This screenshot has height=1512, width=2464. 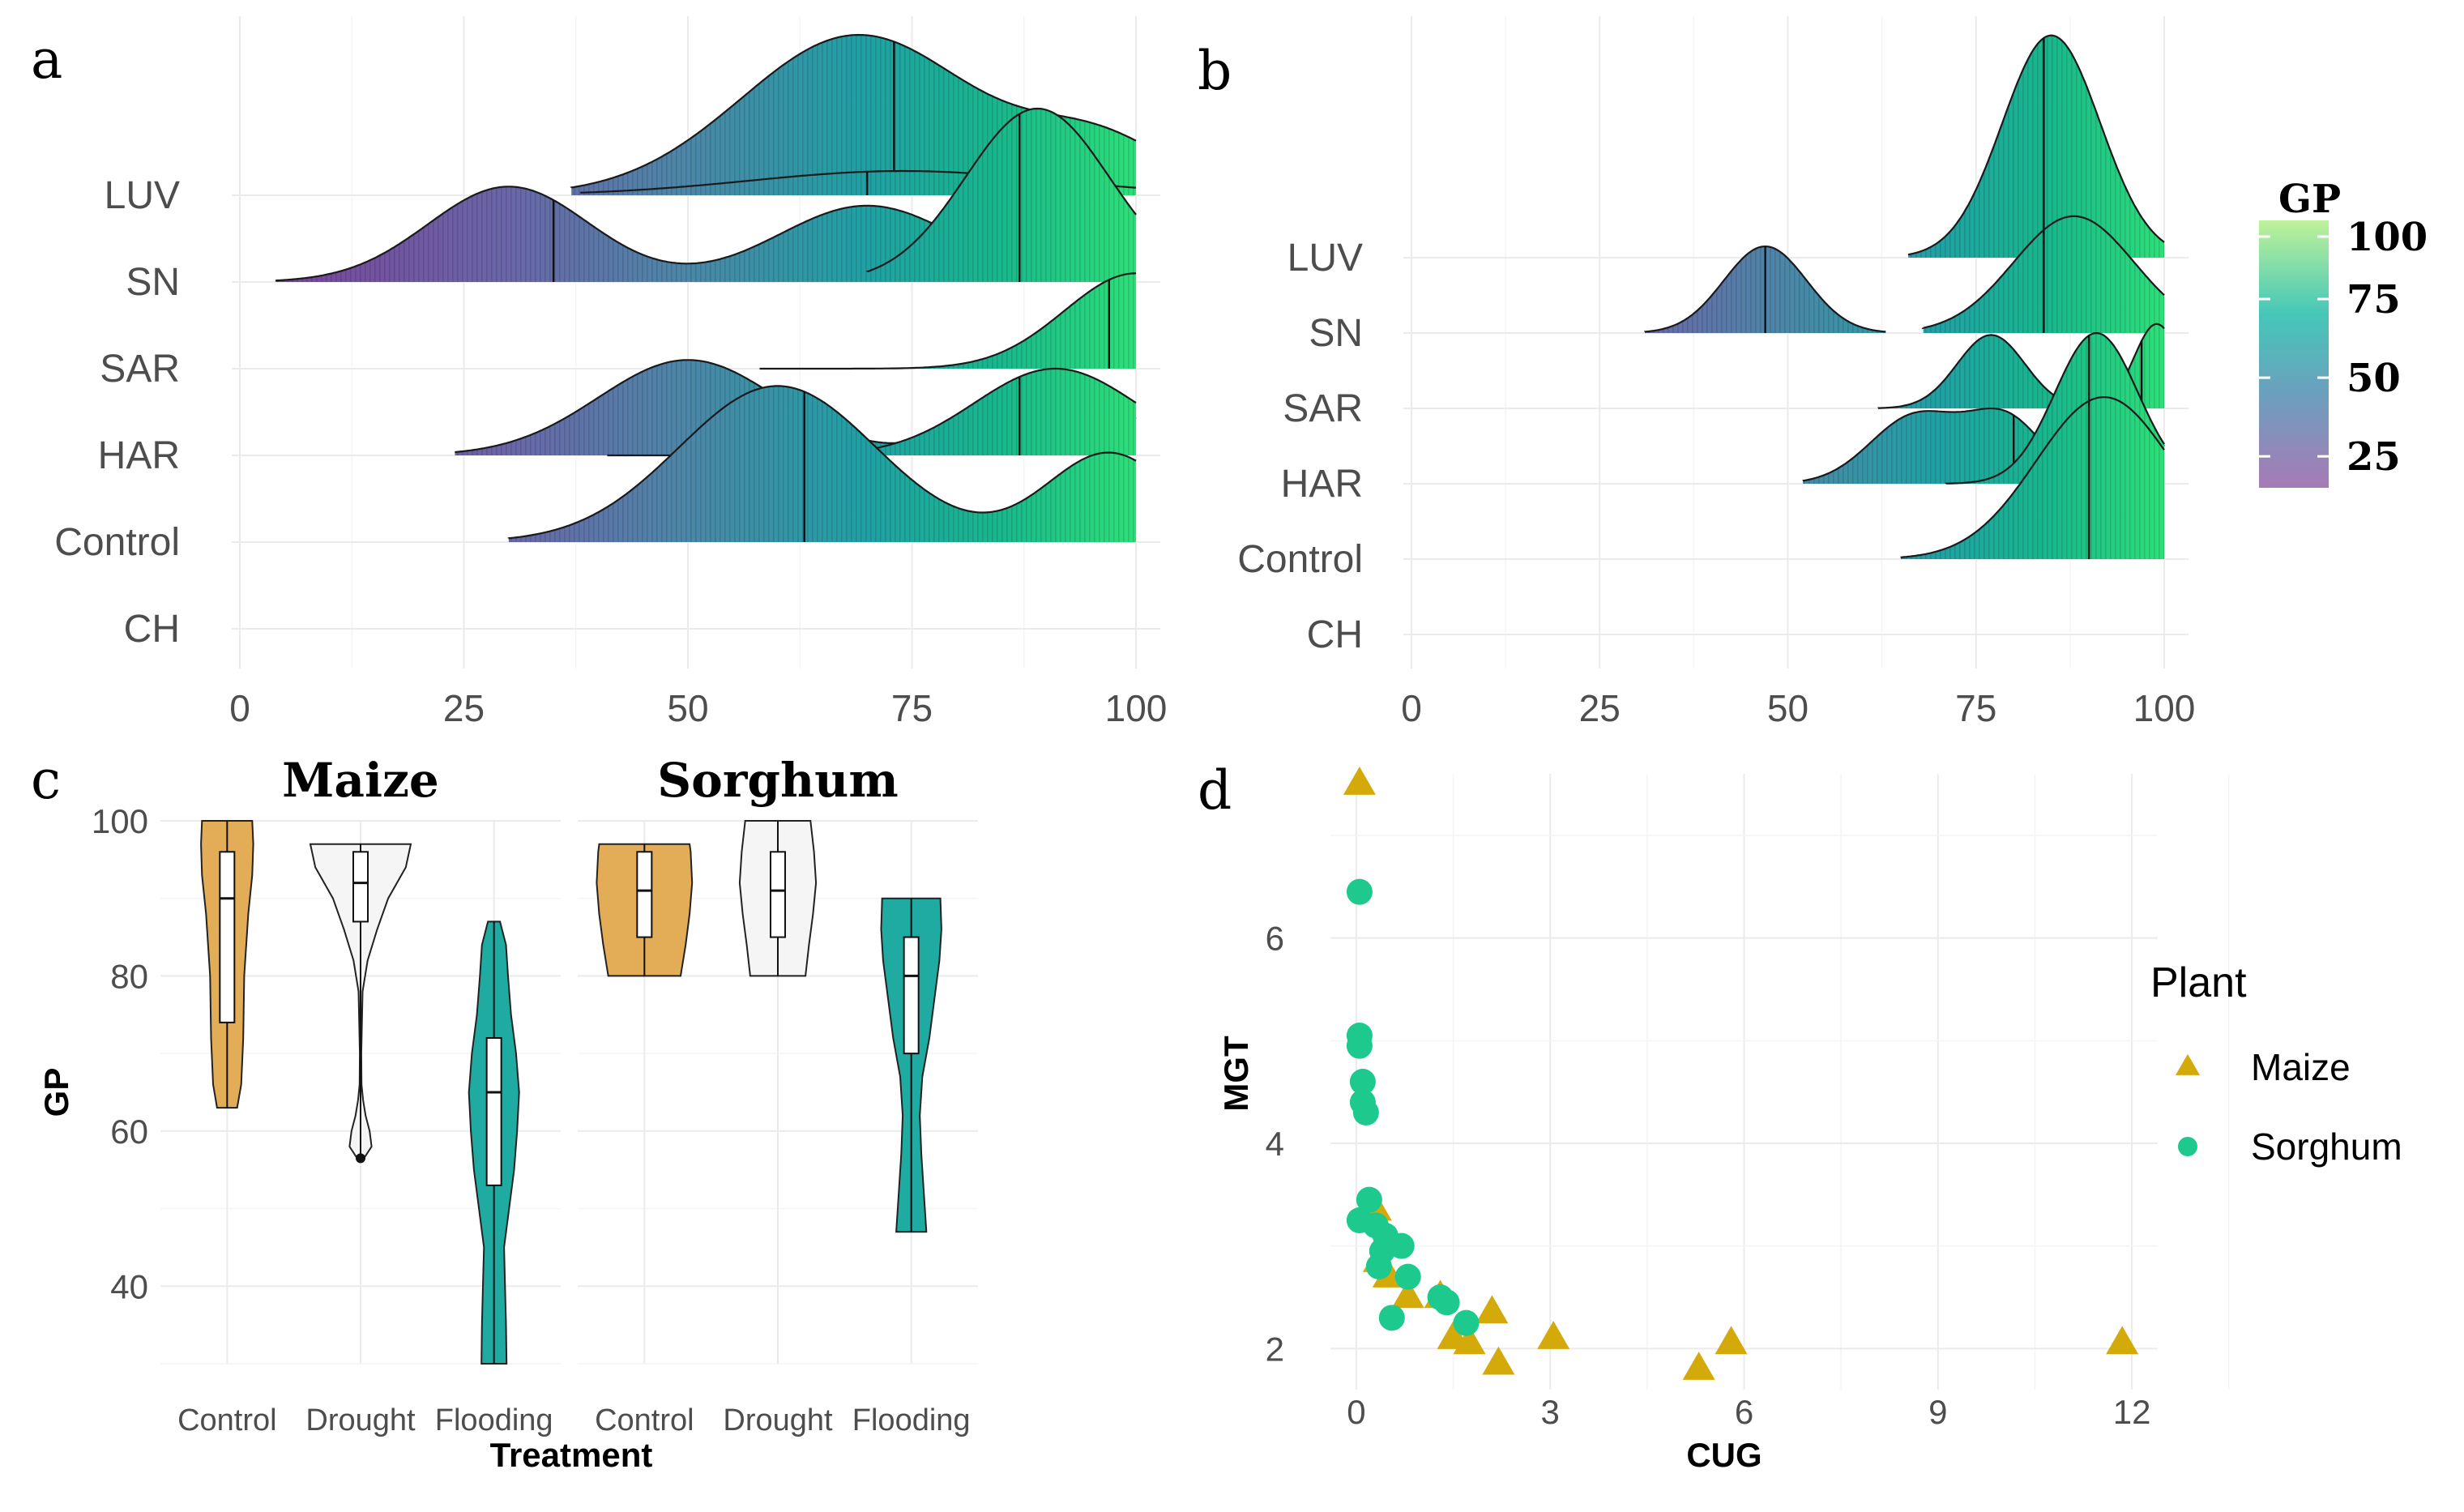 I want to click on legend-label-maize: Maize, so click(x=2301, y=1067).